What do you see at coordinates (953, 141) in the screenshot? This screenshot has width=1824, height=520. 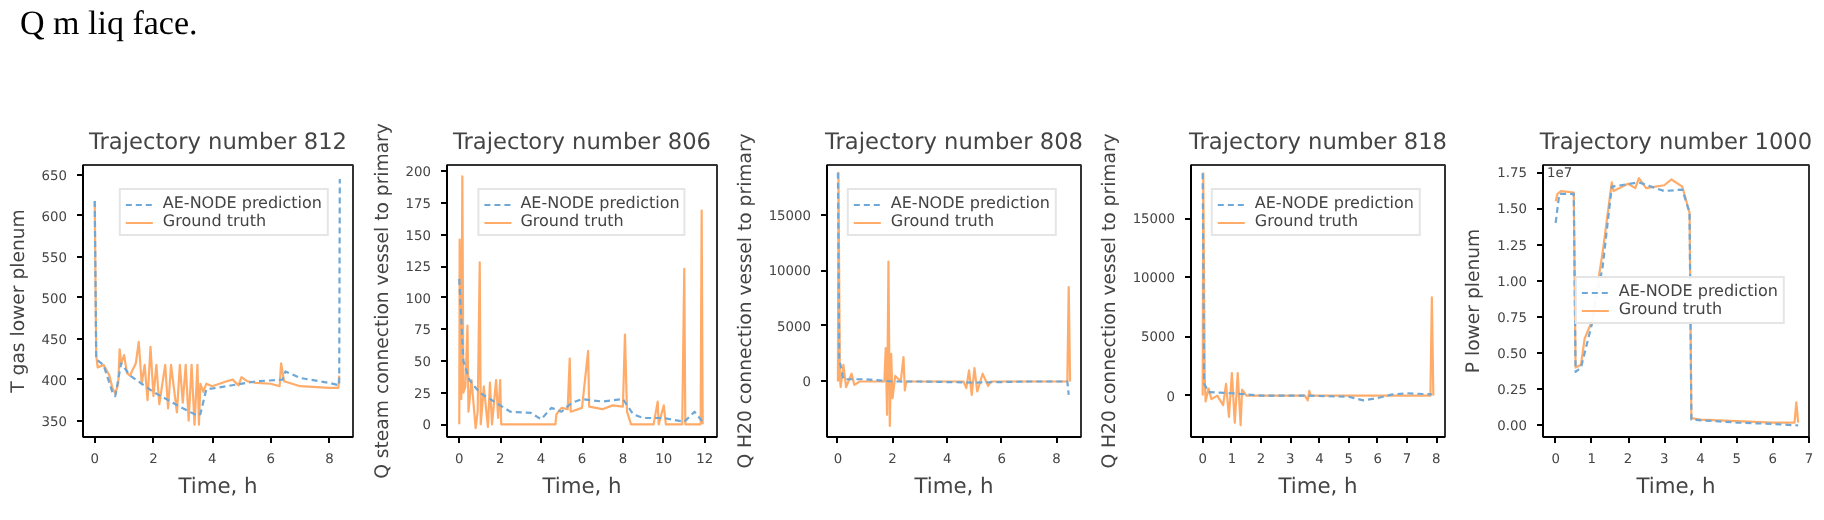 I see `chart-title: Trajectory number 808` at bounding box center [953, 141].